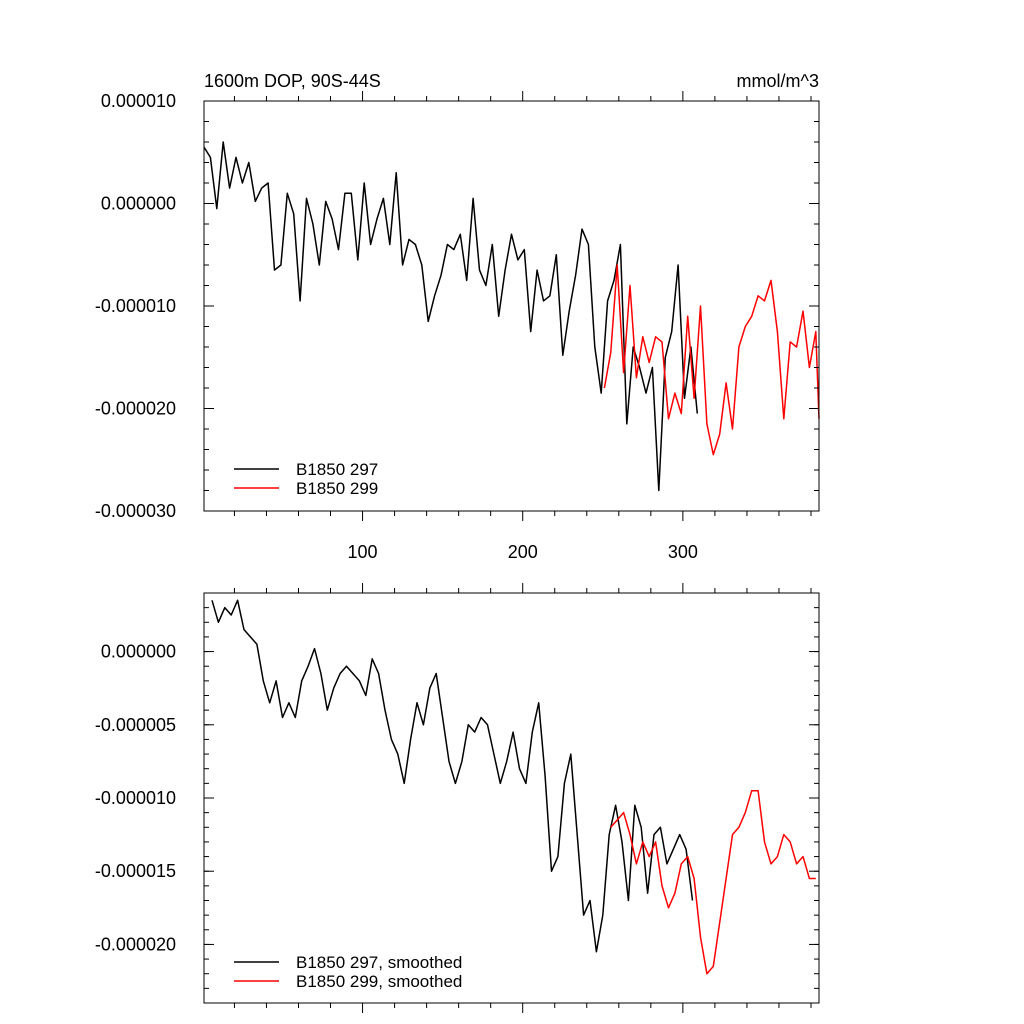 This screenshot has height=1024, width=1024. Describe the element at coordinates (138, 101) in the screenshot. I see `y-tick-label: 0.000010` at that location.